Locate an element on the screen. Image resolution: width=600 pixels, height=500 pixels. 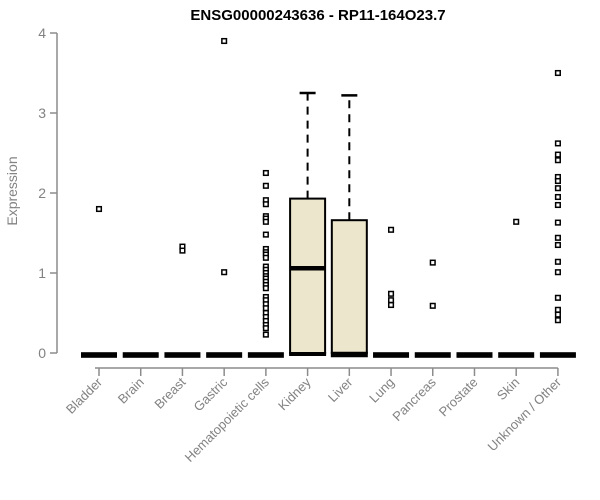
x-tick-label: Skin is located at coordinates (508, 389).